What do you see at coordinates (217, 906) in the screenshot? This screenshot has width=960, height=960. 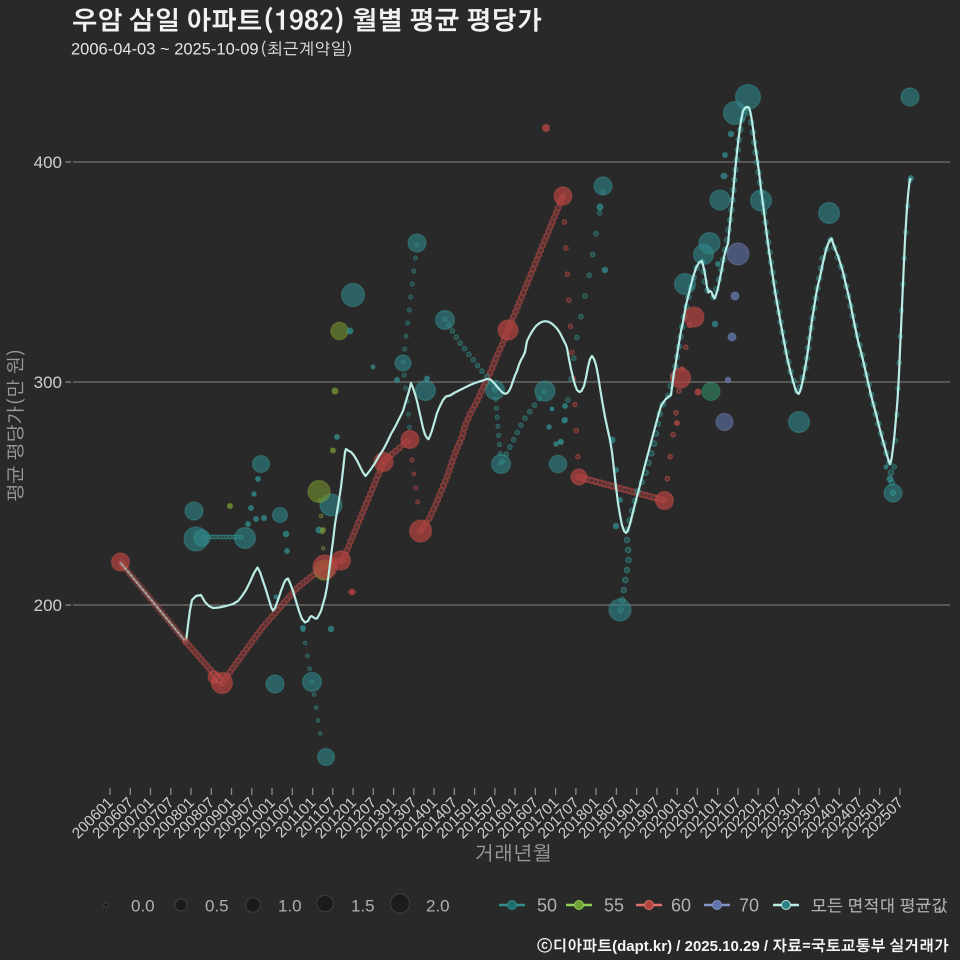 I see `svg-text: 0.5` at bounding box center [217, 906].